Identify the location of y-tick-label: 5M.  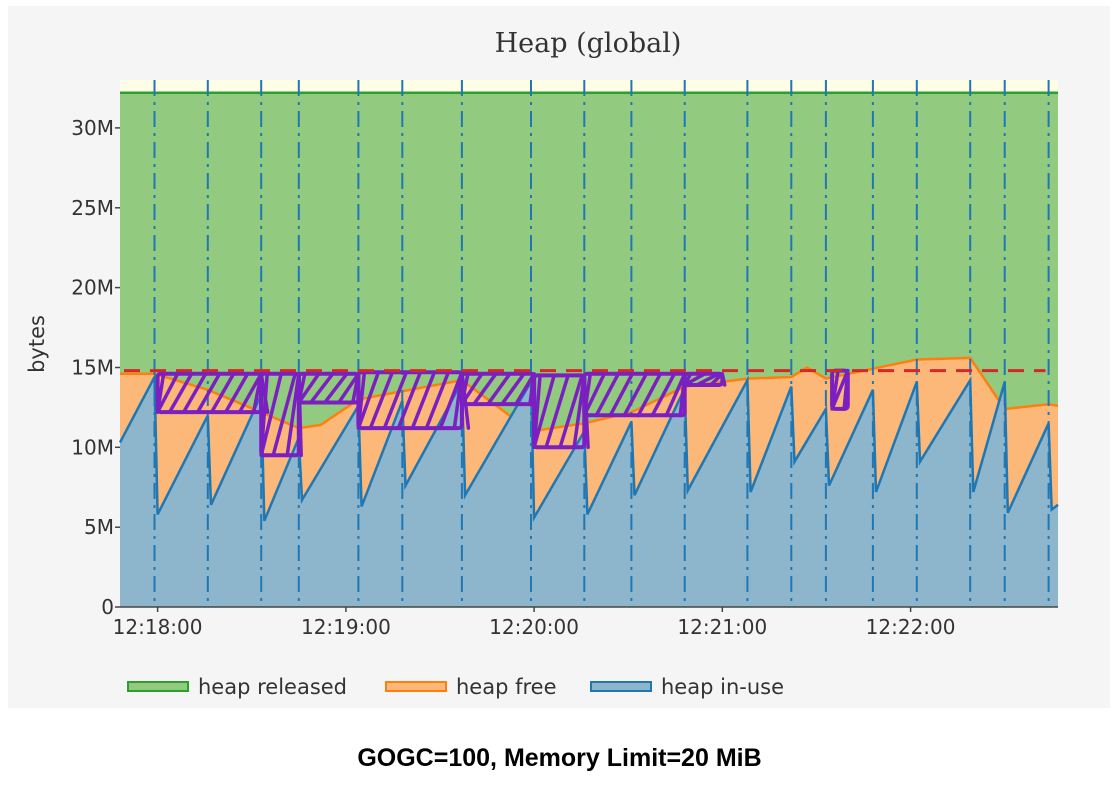
(99, 527).